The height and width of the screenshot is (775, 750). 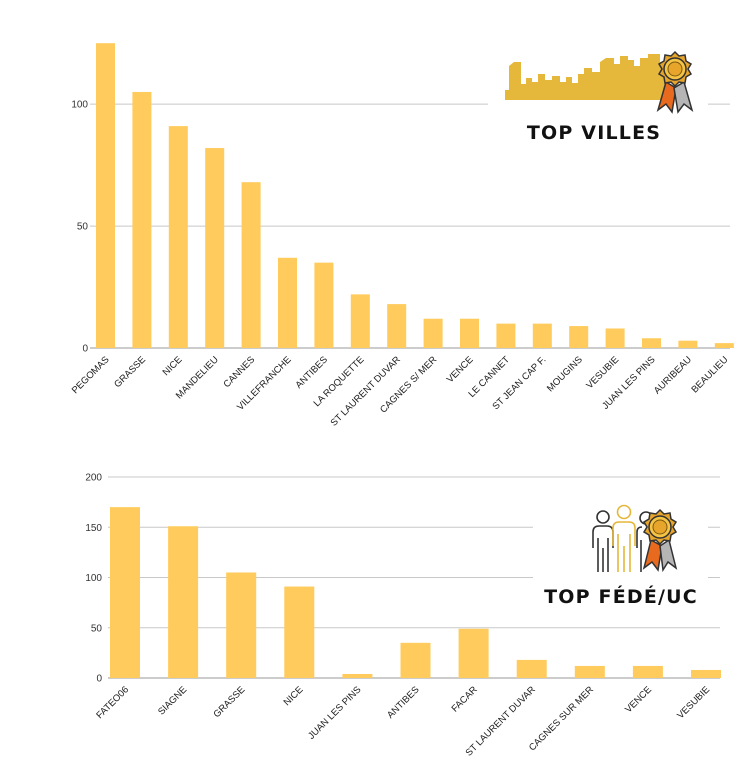 I want to click on top-fede-title-panel: TOP FÉDÉ/UC, so click(x=620, y=553).